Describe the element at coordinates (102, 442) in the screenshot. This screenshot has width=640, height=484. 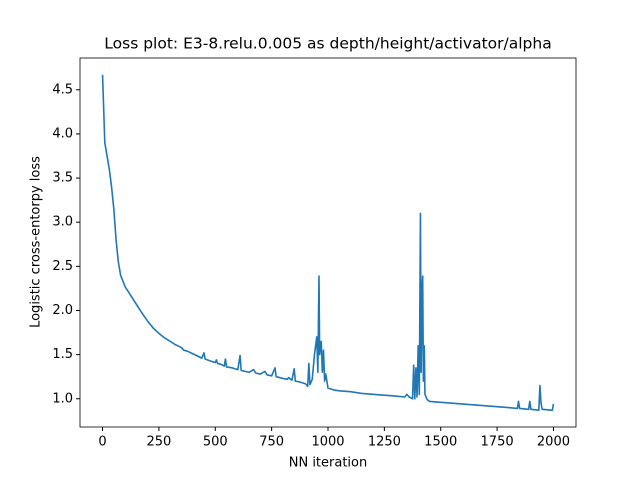
I see `x-tick-label: 0` at that location.